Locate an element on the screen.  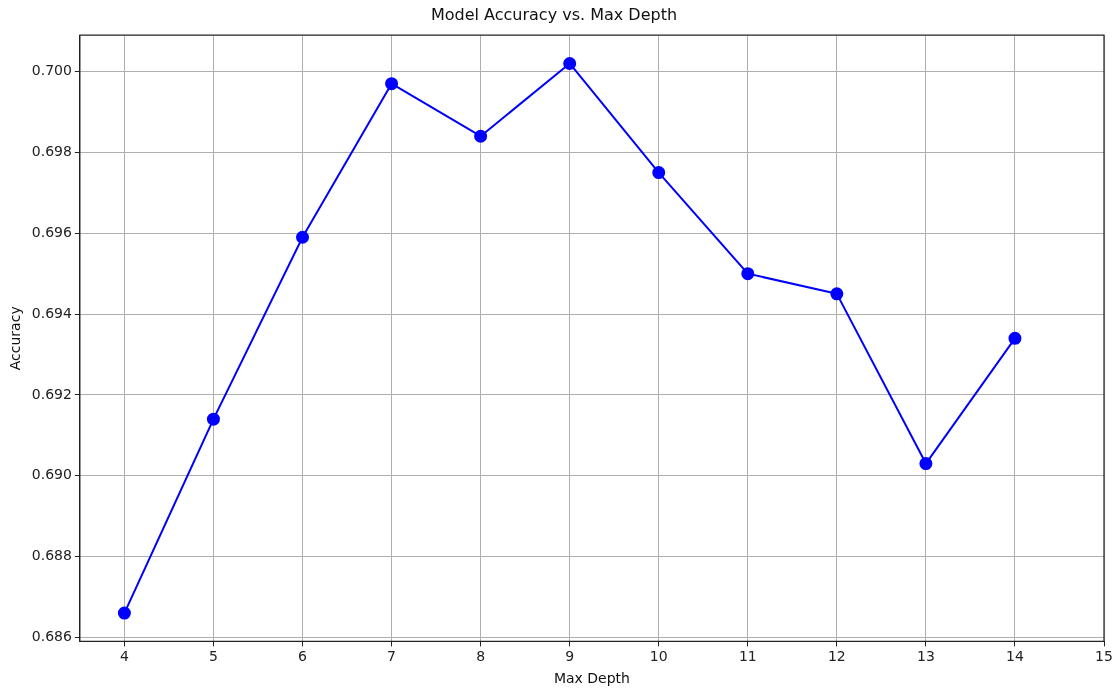
y-tick-label: 0.692 is located at coordinates (51, 393).